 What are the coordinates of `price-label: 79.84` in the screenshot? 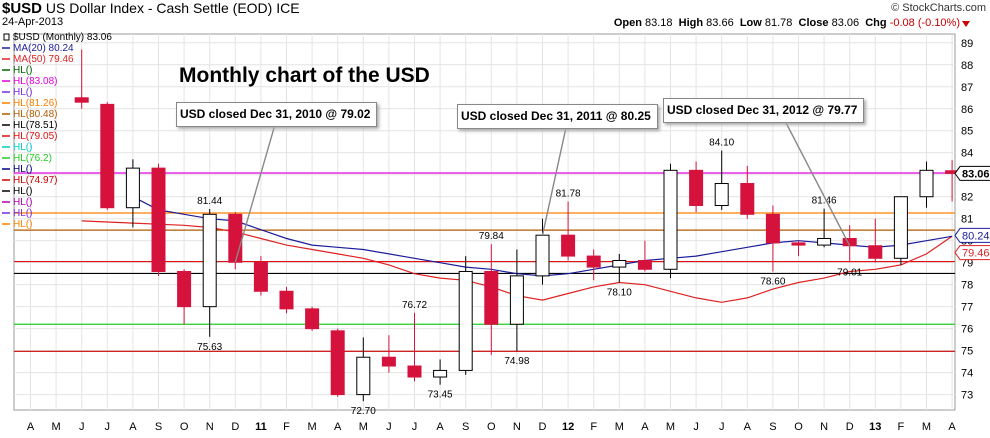 It's located at (491, 236).